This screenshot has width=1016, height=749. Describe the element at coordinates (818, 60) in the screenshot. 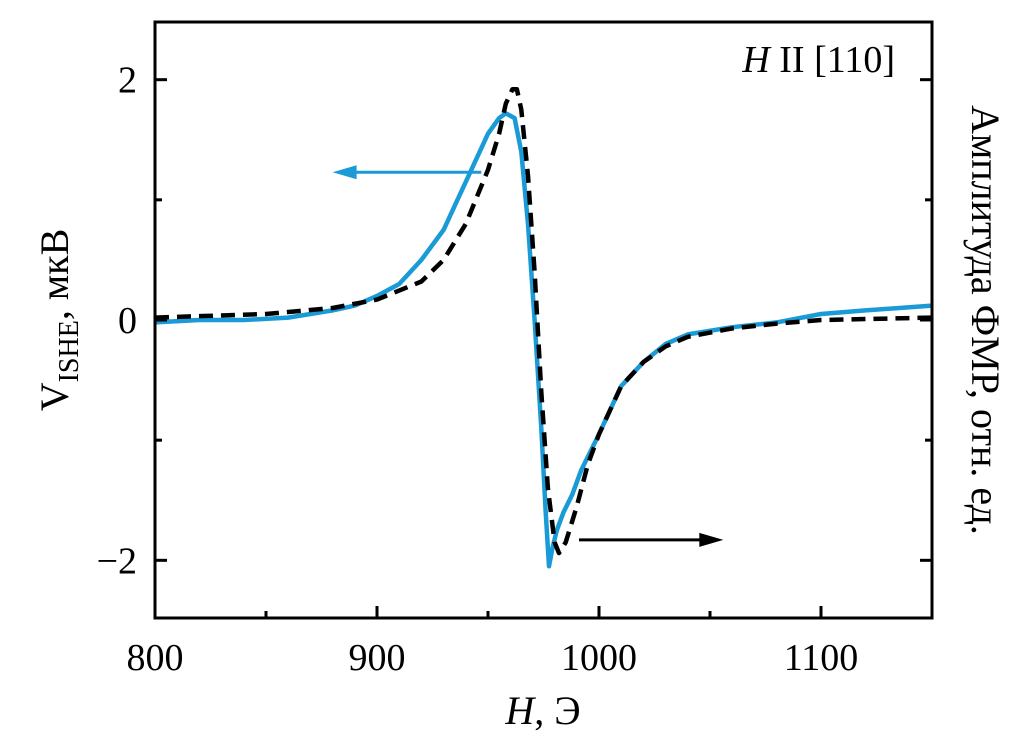

I see `annotation: H II [110]` at that location.